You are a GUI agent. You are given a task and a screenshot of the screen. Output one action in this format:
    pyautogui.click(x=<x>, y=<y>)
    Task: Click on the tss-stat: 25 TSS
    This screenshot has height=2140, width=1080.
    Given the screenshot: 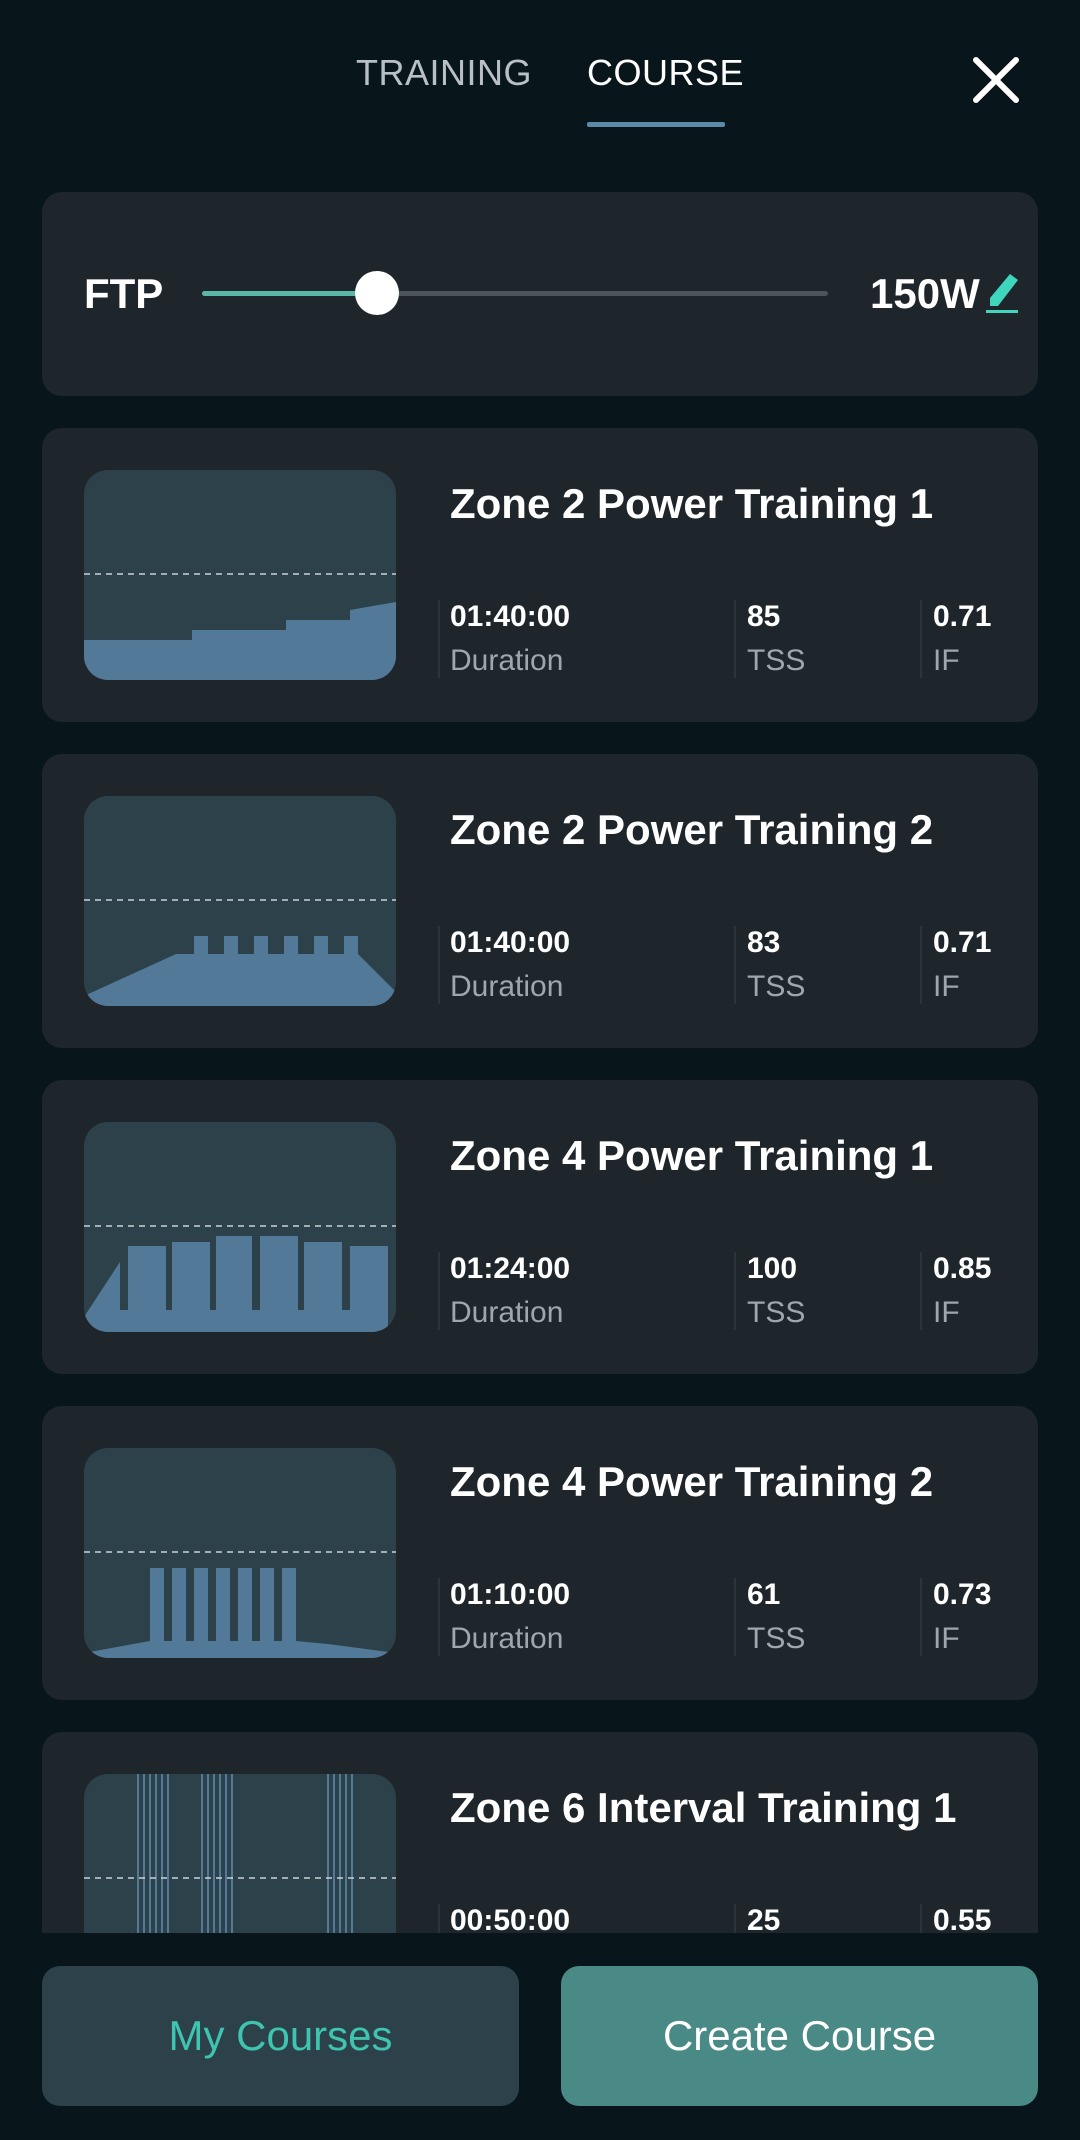 What is the action you would take?
    pyautogui.click(x=776, y=1918)
    